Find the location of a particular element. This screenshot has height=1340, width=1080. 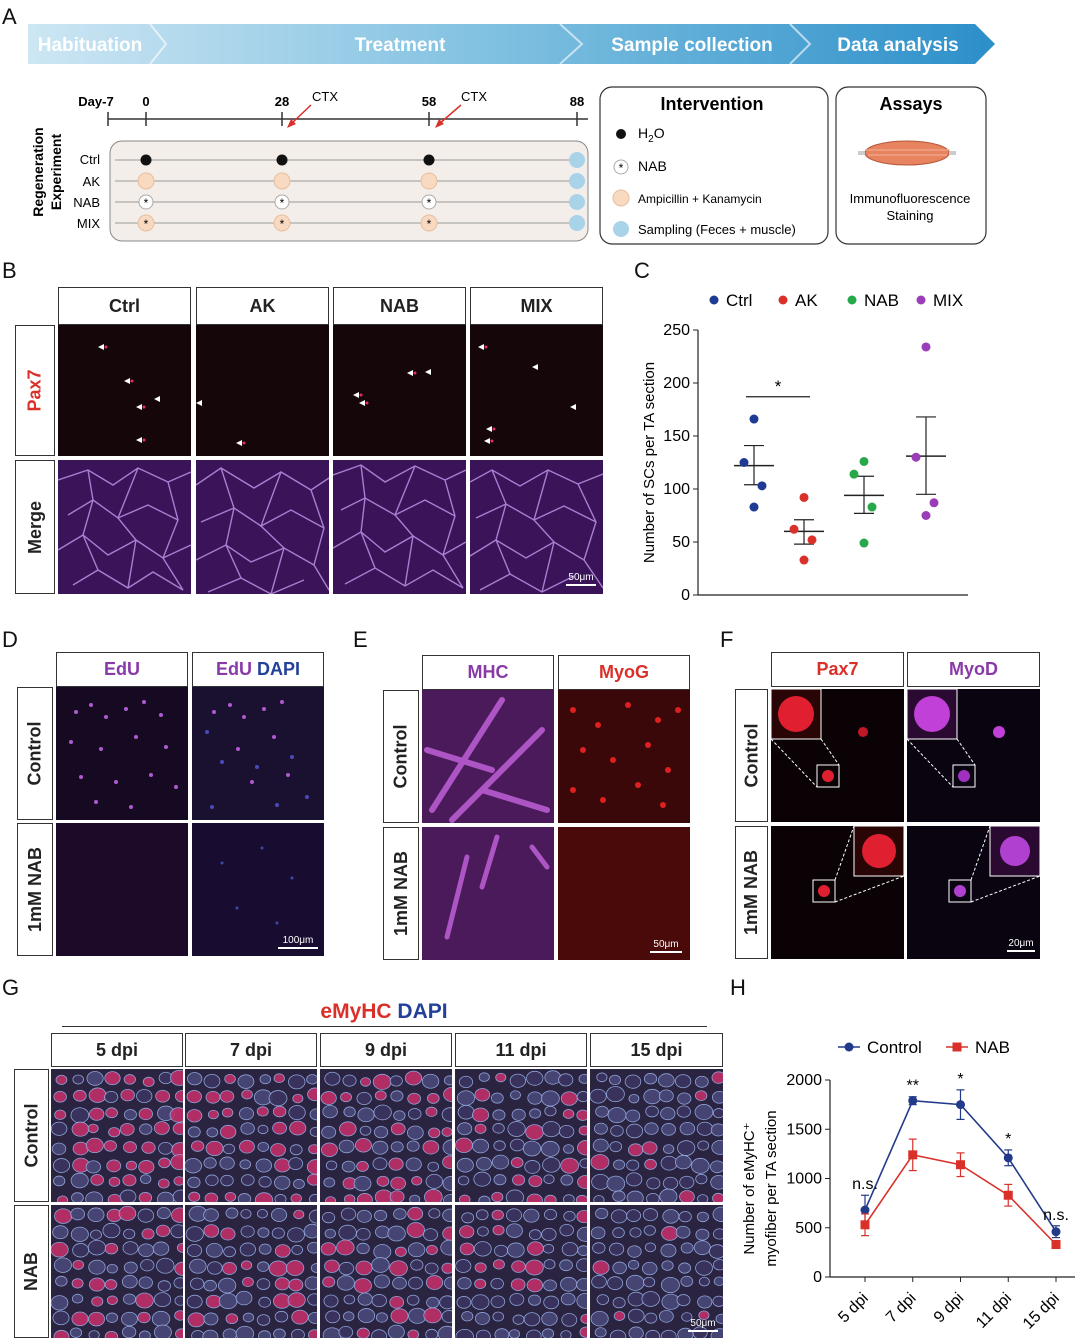

panel-label-a: A is located at coordinates (9, 16).